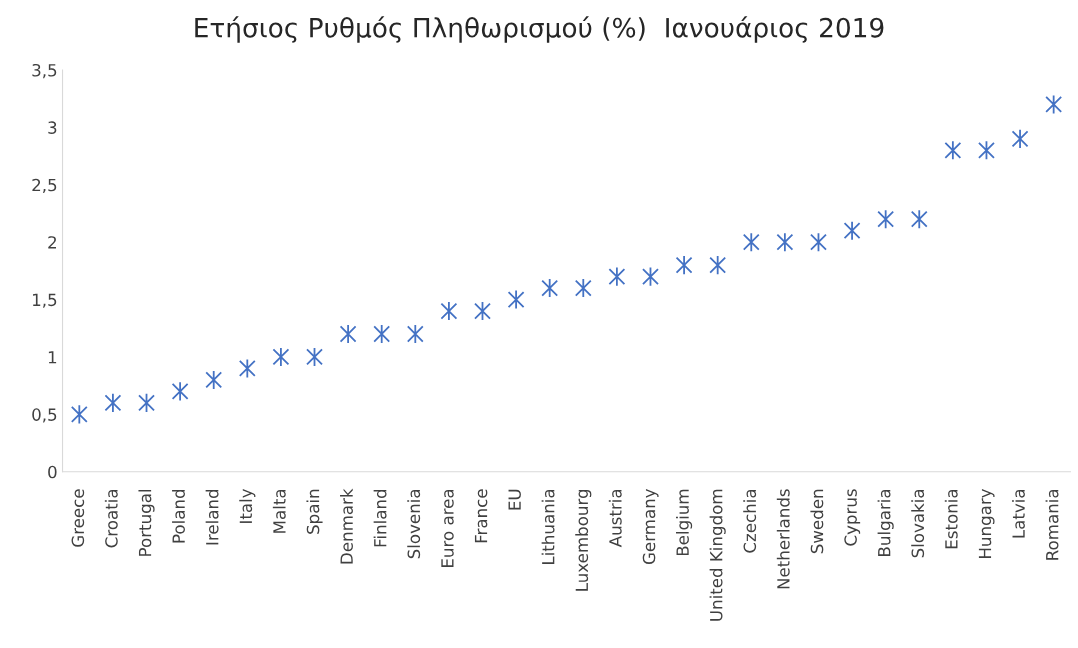  I want to click on y-tick-label: 2,5, so click(44, 186).